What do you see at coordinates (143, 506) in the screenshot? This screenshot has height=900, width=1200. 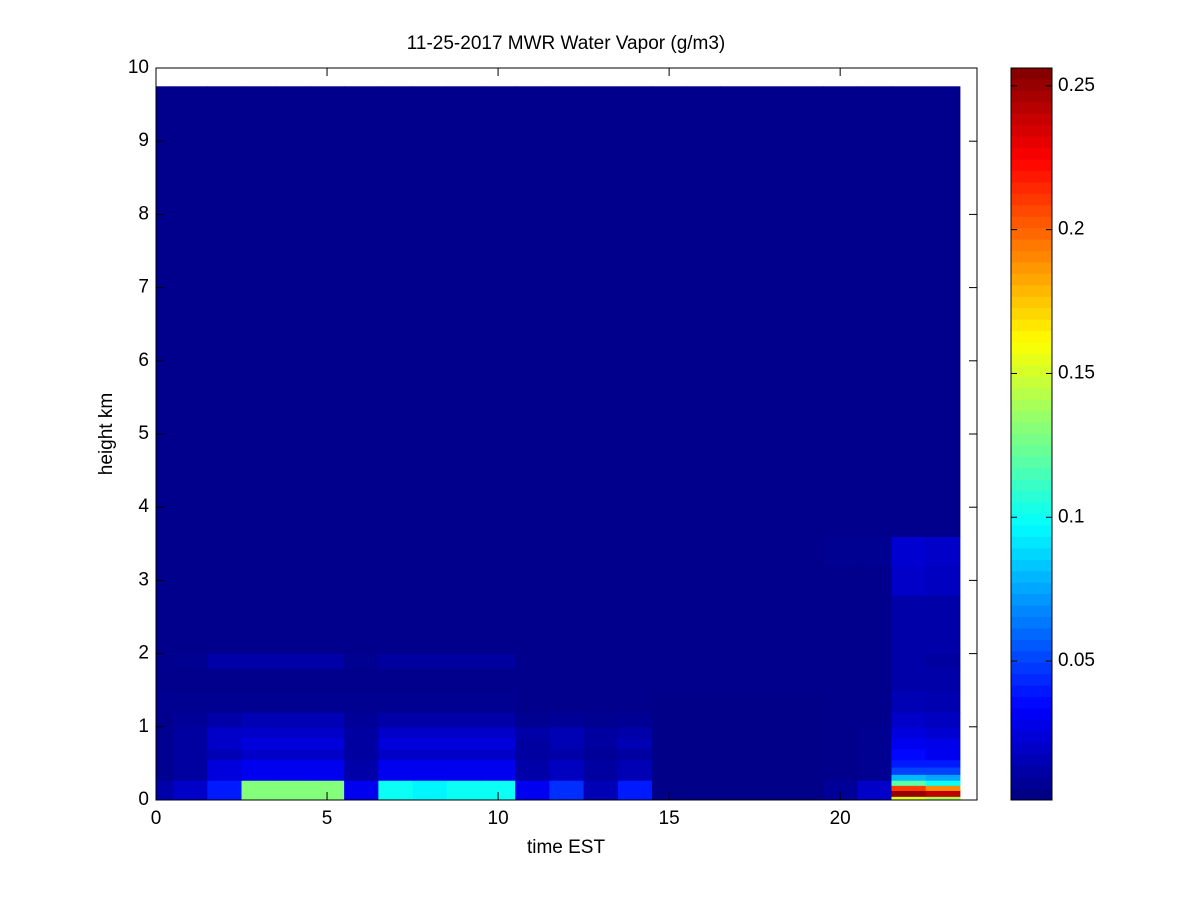 I see `y-tick-label: 4` at bounding box center [143, 506].